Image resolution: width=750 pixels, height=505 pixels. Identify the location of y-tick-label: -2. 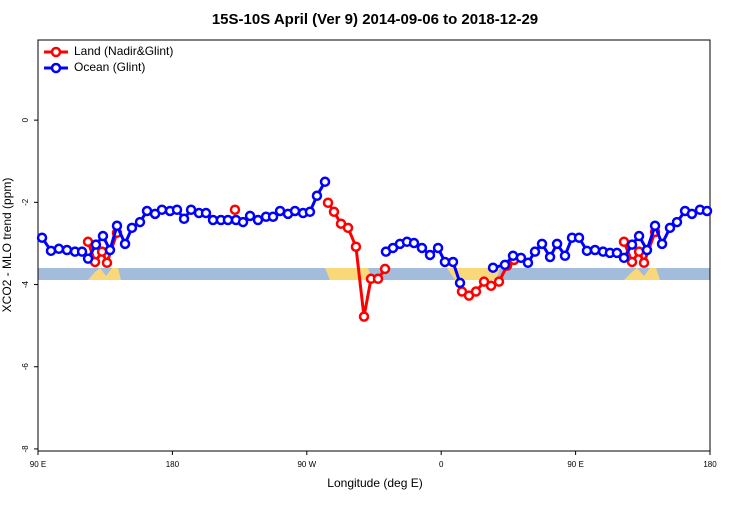
(25, 202).